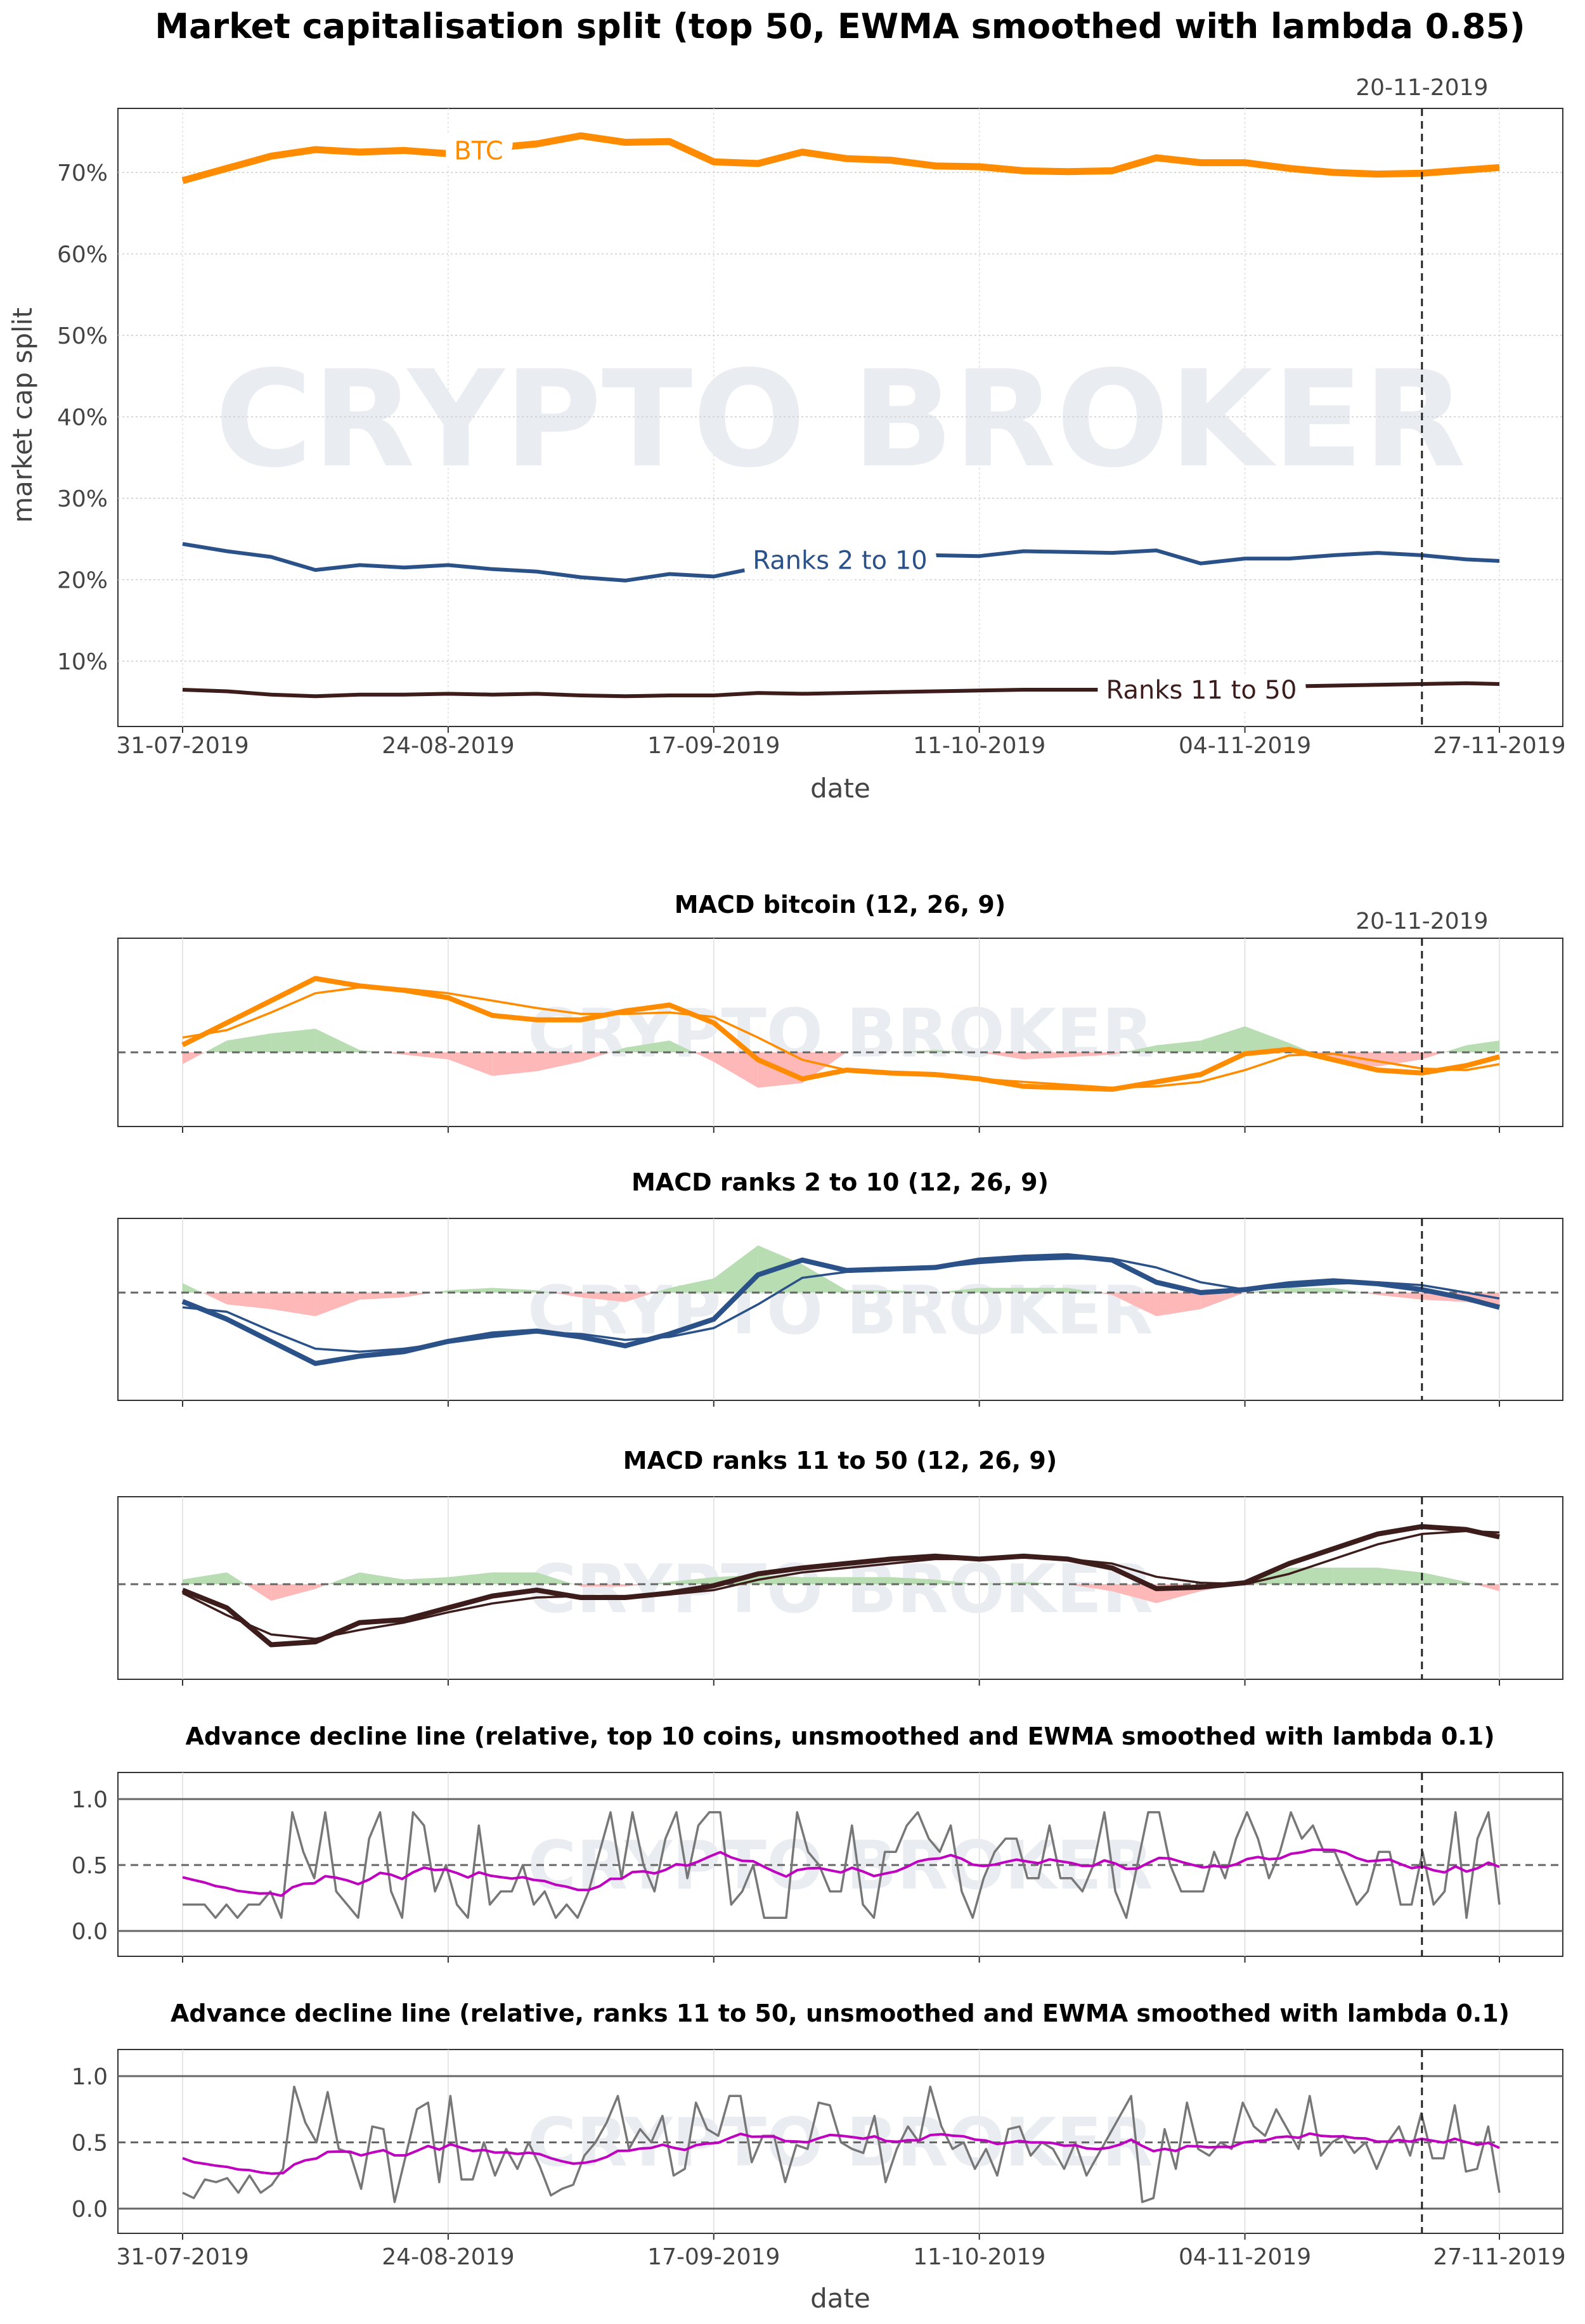 This screenshot has height=2324, width=1585. I want to click on signal-line, so click(841, 1585).